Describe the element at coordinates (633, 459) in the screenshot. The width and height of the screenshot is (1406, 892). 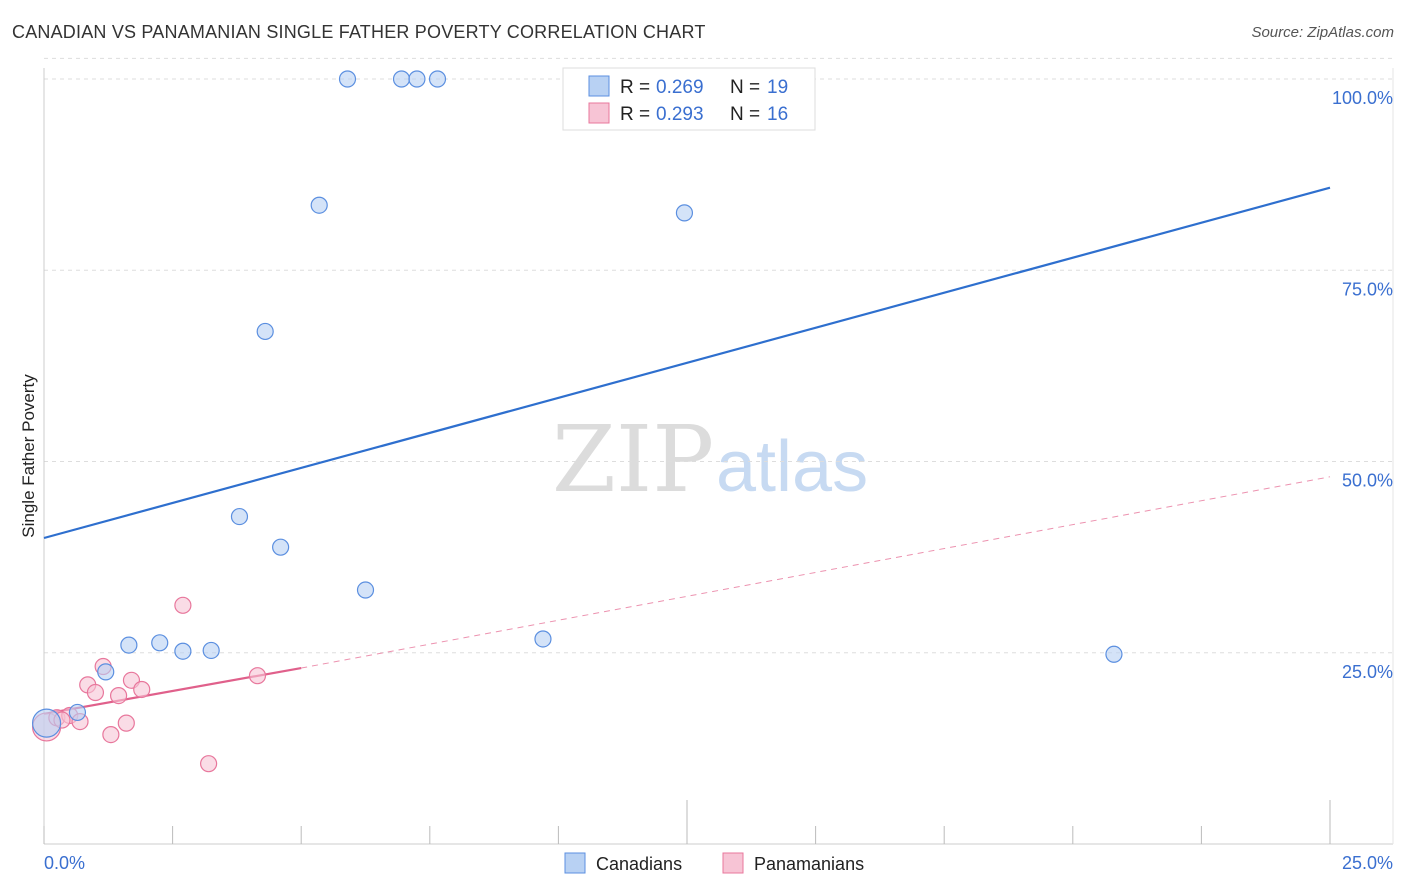
I see `watermark-zip: ZIP` at that location.